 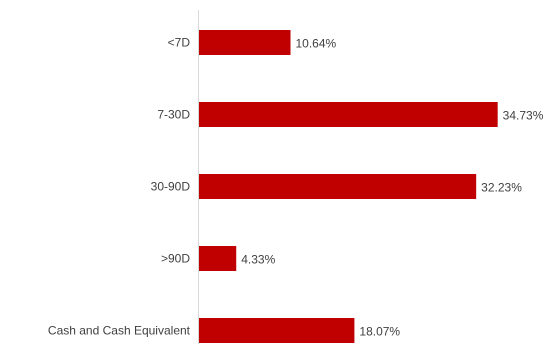 What do you see at coordinates (258, 260) in the screenshot?
I see `value-label-3: 4.33%` at bounding box center [258, 260].